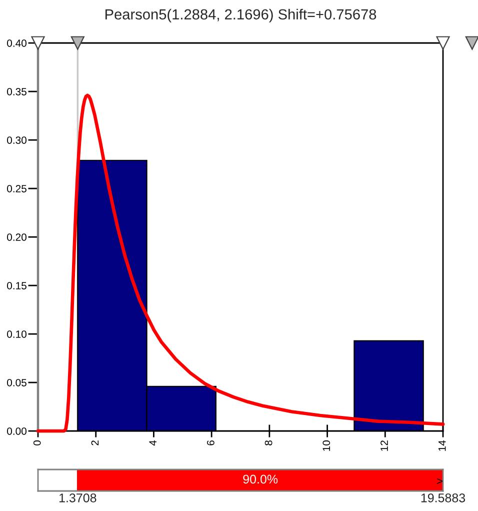 The image size is (478, 511). I want to click on y-tick-label: 0.30, so click(16, 140).